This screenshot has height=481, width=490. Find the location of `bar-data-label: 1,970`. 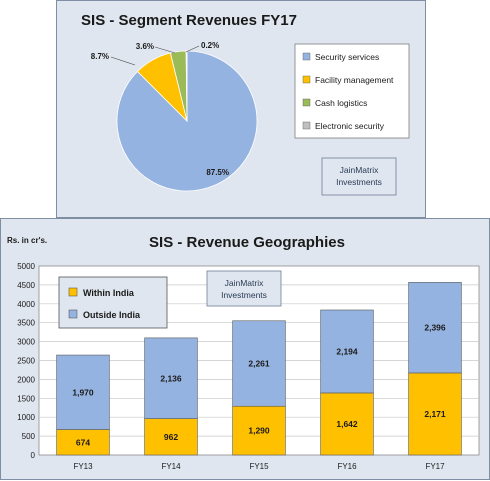

bar-data-label: 1,970 is located at coordinates (83, 392).